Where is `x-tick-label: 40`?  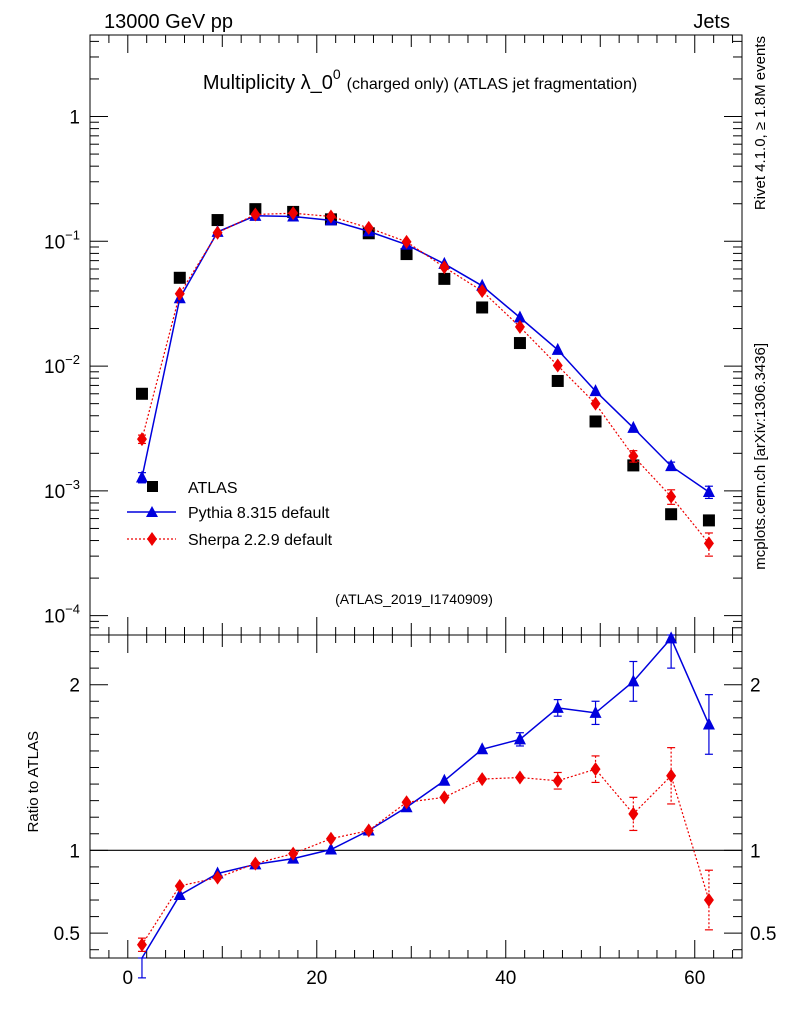
x-tick-label: 40 is located at coordinates (505, 978).